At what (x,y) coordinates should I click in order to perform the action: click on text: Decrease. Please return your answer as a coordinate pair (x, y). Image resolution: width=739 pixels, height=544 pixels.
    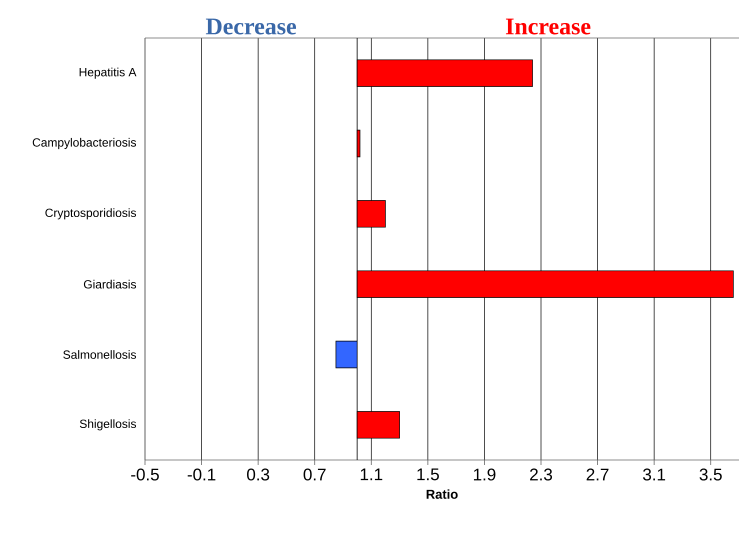
    Looking at the image, I should click on (251, 26).